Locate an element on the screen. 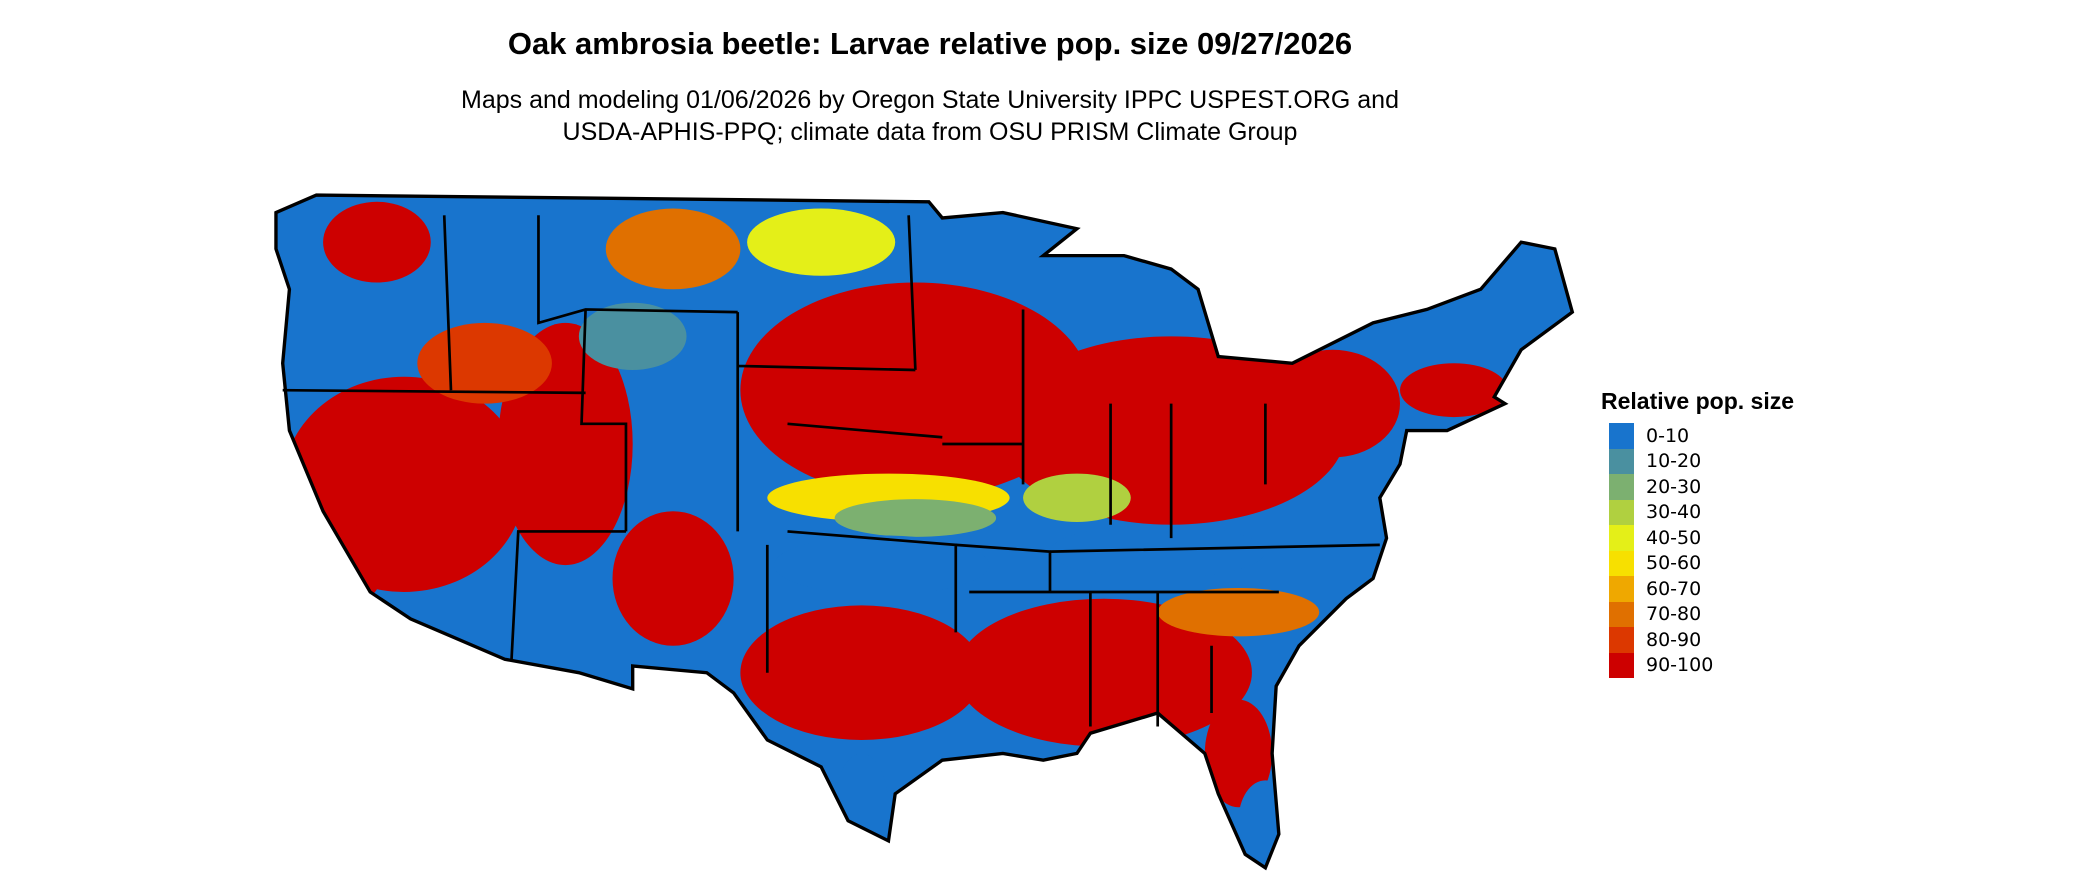  region-great-basin-high is located at coordinates (403, 484).